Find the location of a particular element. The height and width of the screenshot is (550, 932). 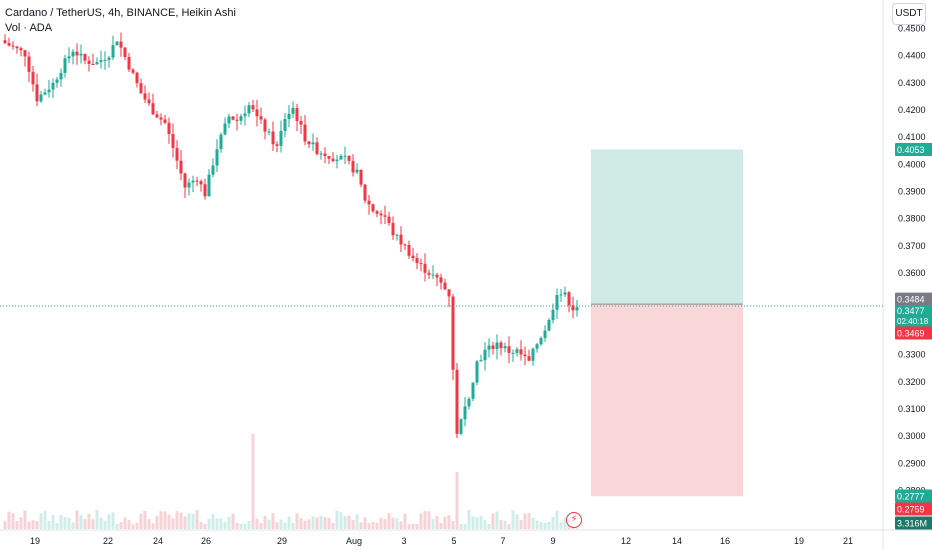

price-tick-label: 0.4300 is located at coordinates (912, 83).